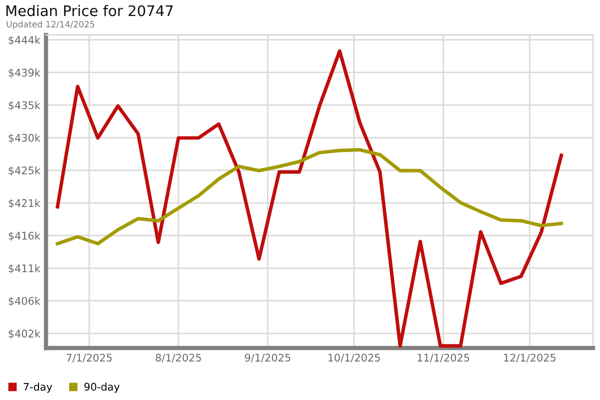  I want to click on y-tick-label: $435k, so click(24, 106).